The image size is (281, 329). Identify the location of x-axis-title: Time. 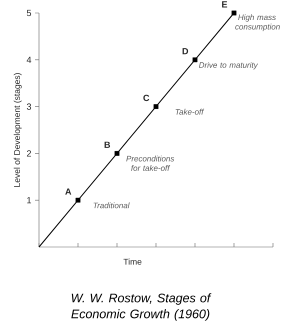
(133, 261).